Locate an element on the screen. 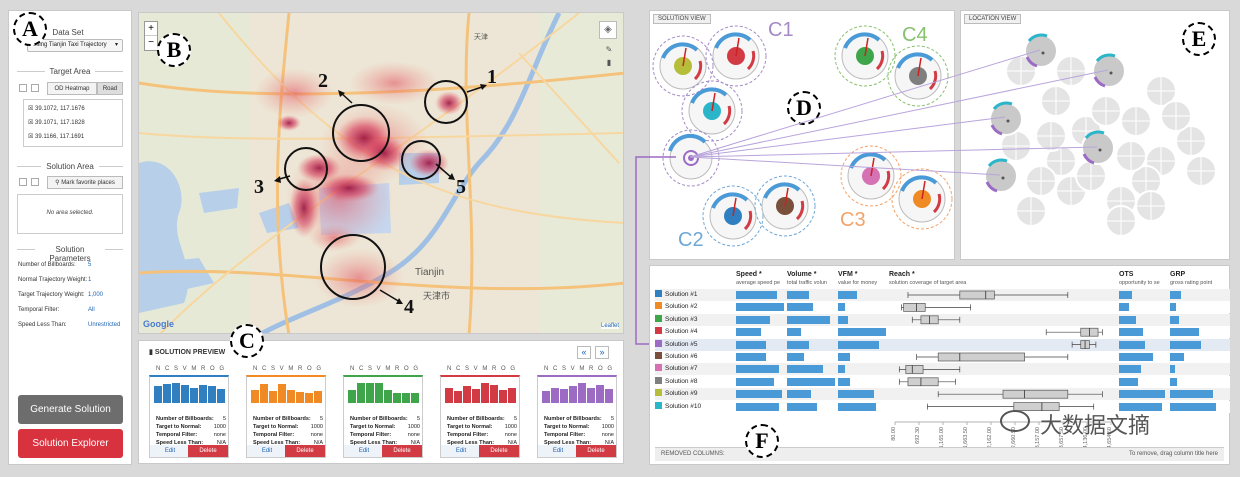 This screenshot has height=477, width=1240. generate-solution-button: Generate Solution is located at coordinates (70, 409).